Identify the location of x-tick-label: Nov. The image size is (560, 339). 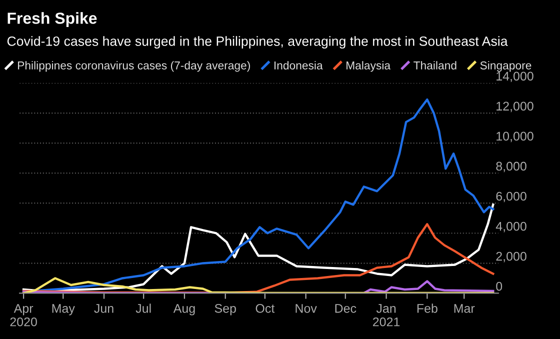
(306, 308).